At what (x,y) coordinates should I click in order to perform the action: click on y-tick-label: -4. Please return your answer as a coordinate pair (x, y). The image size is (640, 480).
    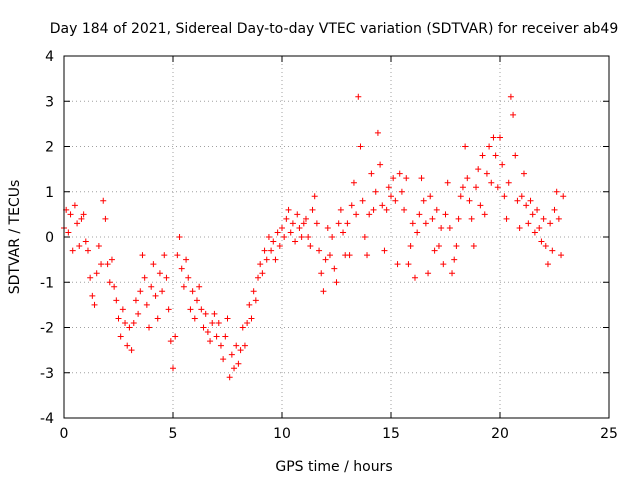
    Looking at the image, I should click on (47, 419).